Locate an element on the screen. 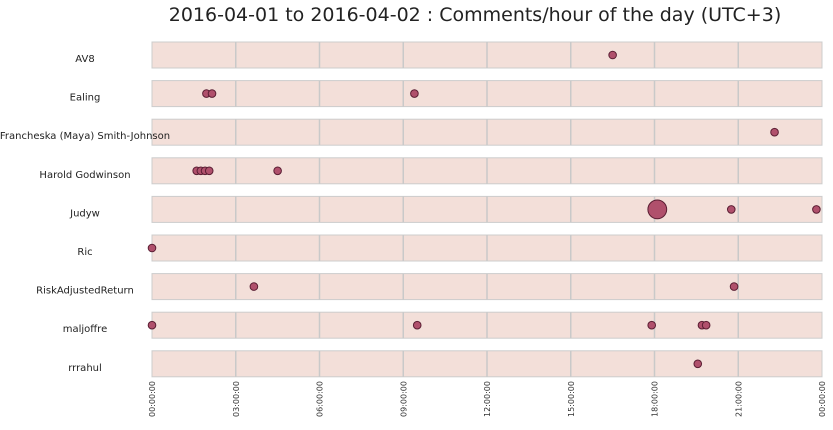 The width and height of the screenshot is (833, 430). x-tick-label: 15:00:00 is located at coordinates (571, 399).